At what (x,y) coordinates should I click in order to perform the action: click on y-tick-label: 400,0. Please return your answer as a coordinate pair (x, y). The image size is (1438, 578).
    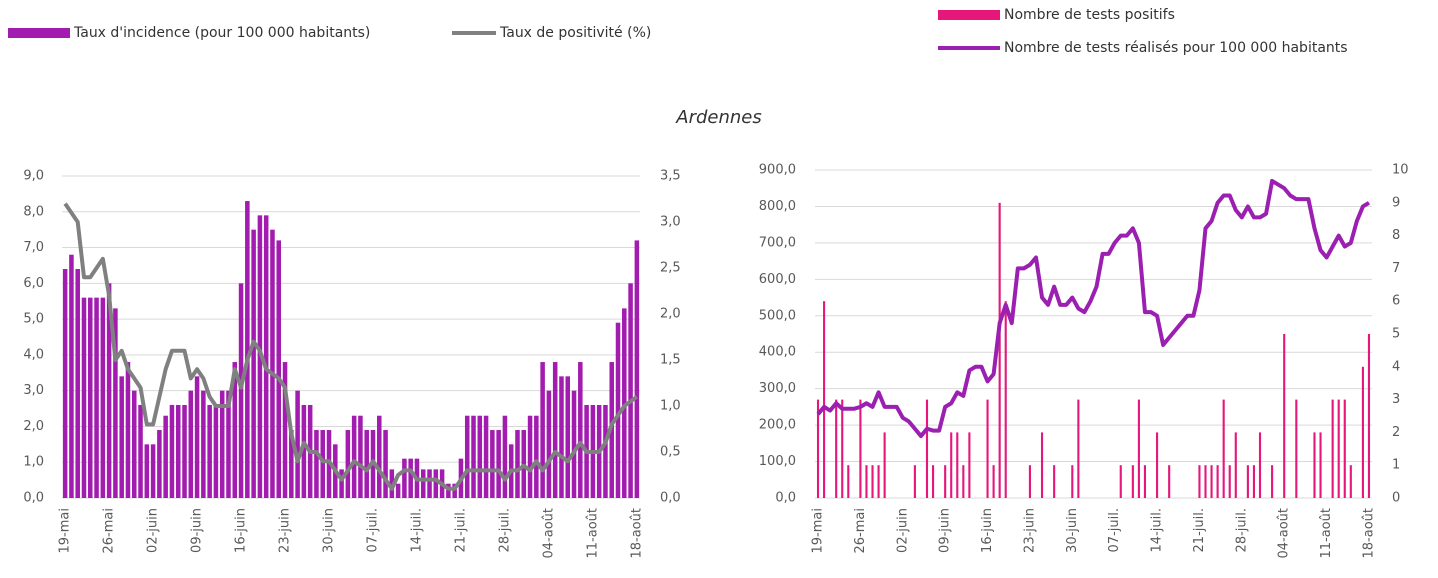
    Looking at the image, I should click on (777, 352).